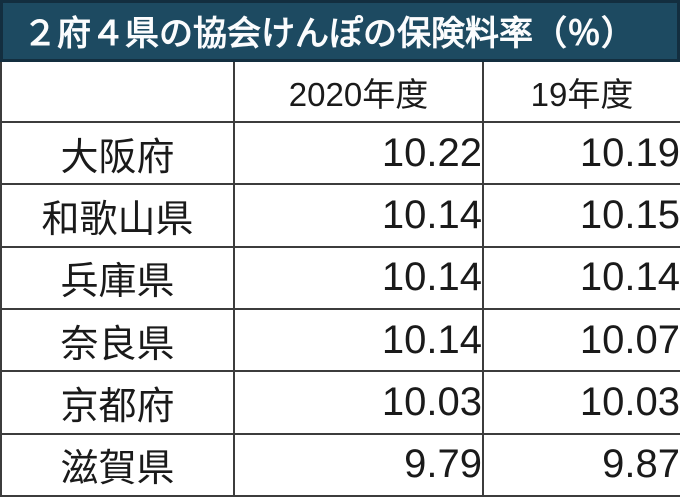 The image size is (680, 497). What do you see at coordinates (358, 153) in the screenshot?
I see `rate-fy2020: 10.22` at bounding box center [358, 153].